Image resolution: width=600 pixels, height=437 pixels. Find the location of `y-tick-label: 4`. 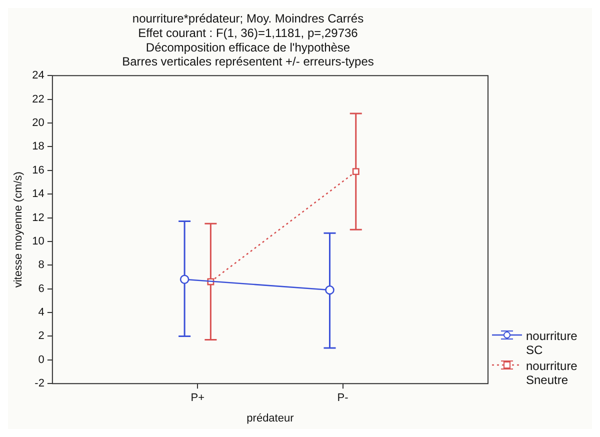

y-tick-label: 4 is located at coordinates (41, 312).